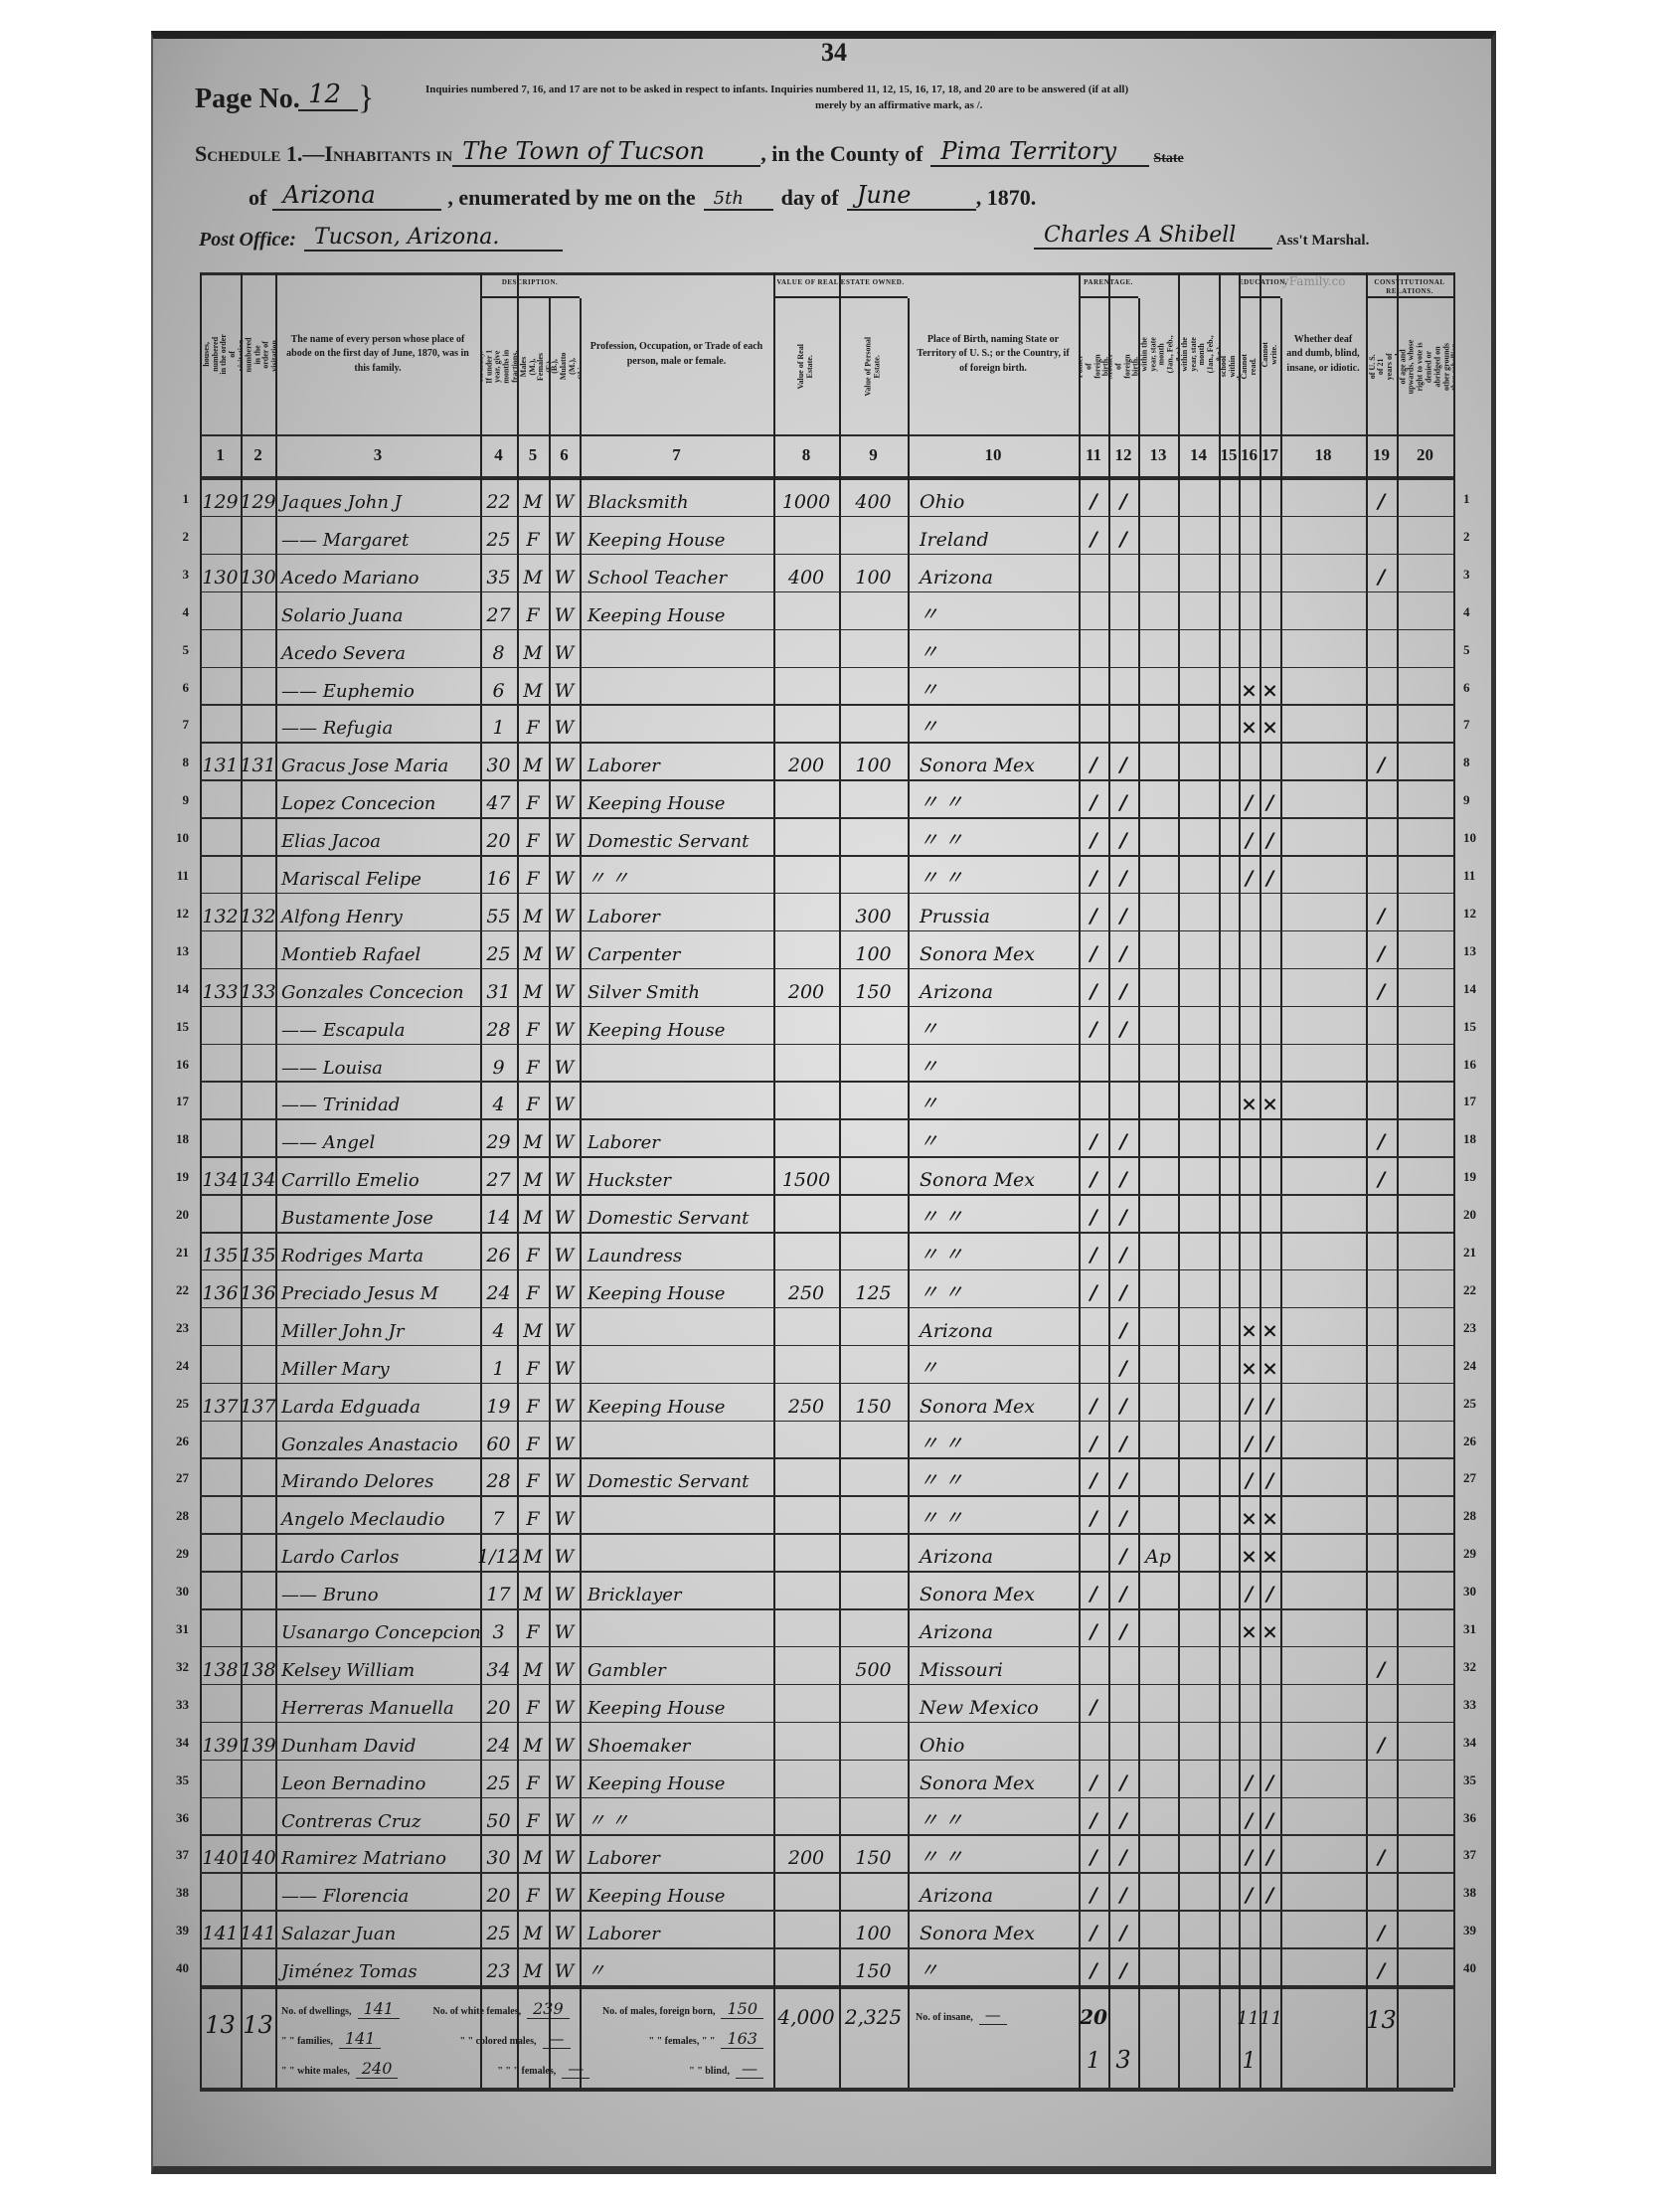 The image size is (1680, 2190). I want to click on person-name: Lopez Concecion, so click(358, 804).